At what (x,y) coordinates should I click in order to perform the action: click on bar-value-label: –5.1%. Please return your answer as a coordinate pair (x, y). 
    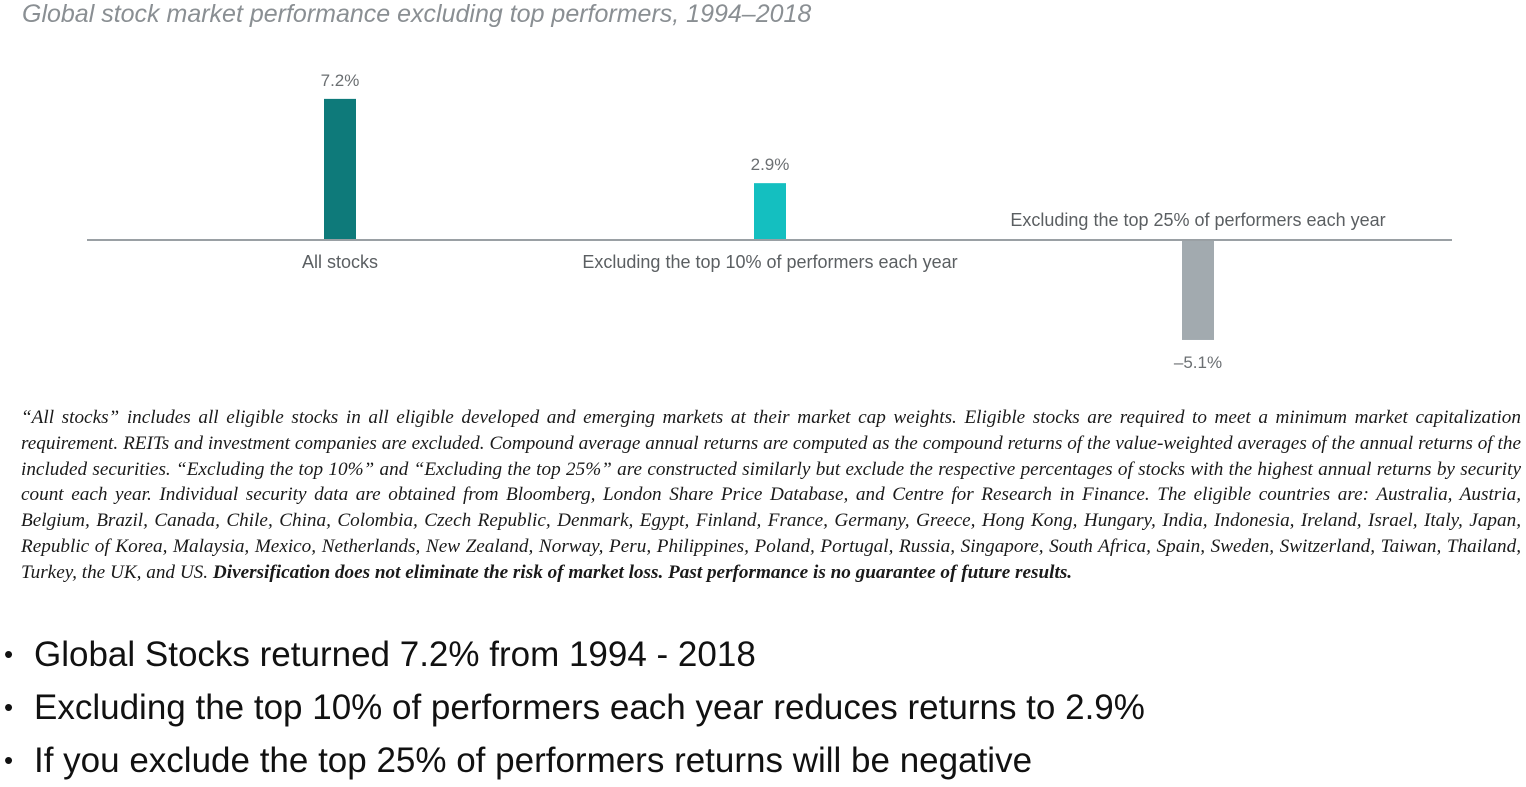
    Looking at the image, I should click on (1198, 362).